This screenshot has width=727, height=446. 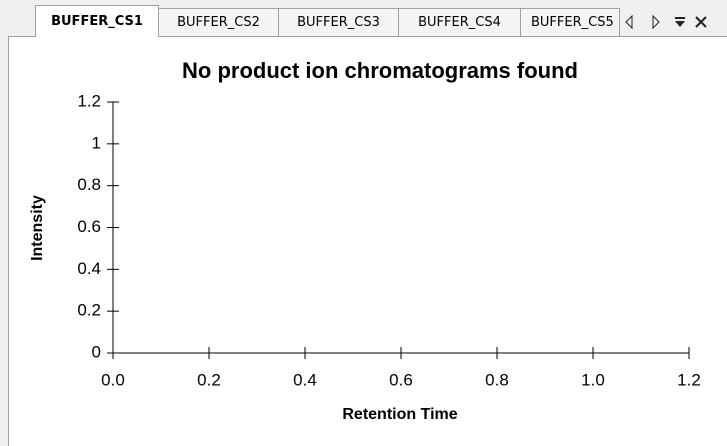 What do you see at coordinates (593, 379) in the screenshot?
I see `x-tick-label: 1.0` at bounding box center [593, 379].